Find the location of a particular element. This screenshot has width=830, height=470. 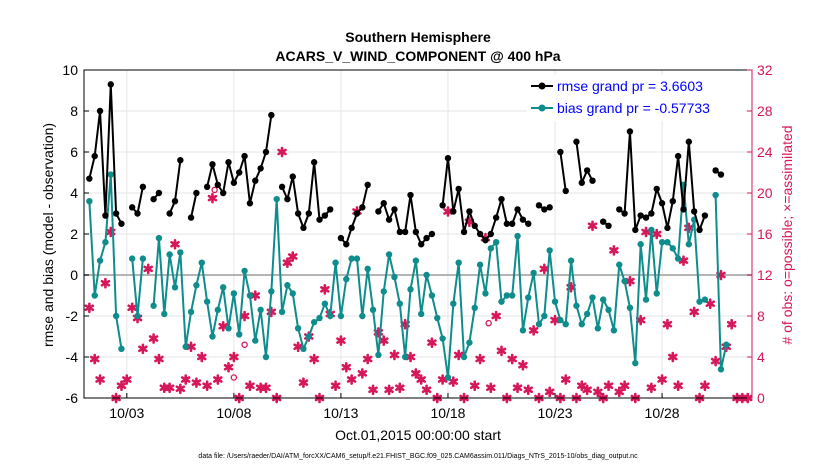

legend-bias-marker is located at coordinates (542, 108).